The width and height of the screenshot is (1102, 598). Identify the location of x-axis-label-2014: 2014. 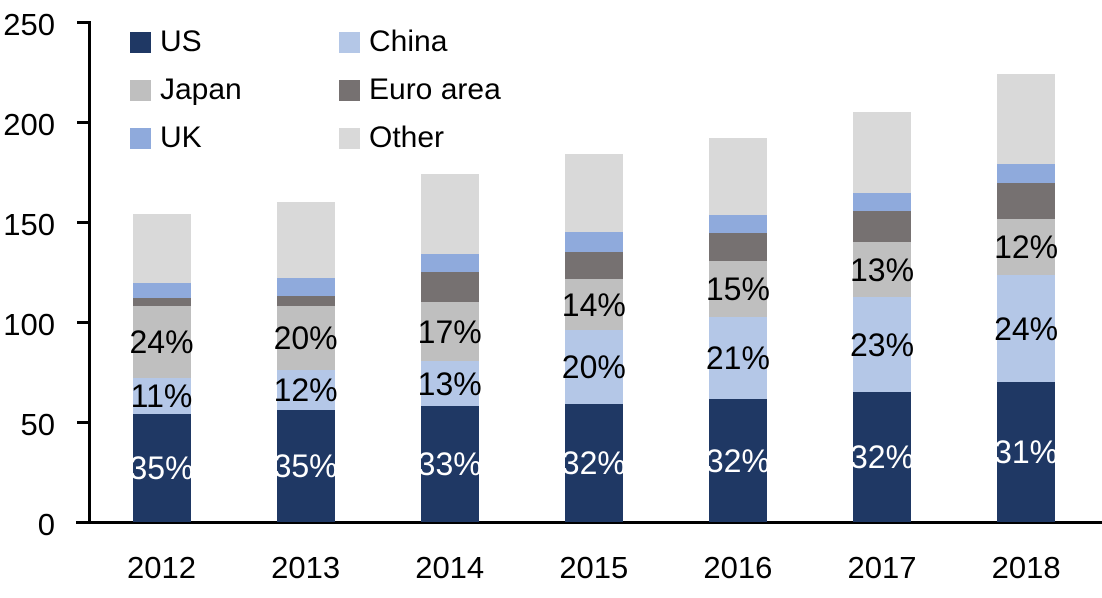
(450, 567).